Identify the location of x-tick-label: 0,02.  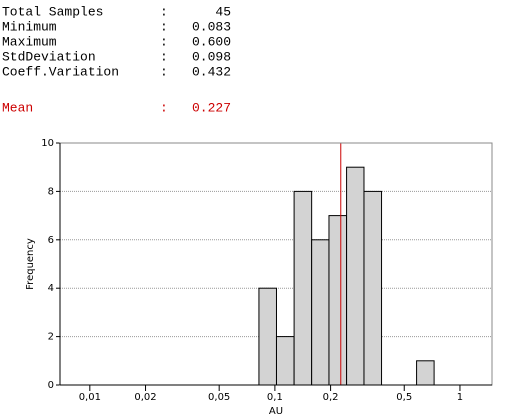
(145, 397).